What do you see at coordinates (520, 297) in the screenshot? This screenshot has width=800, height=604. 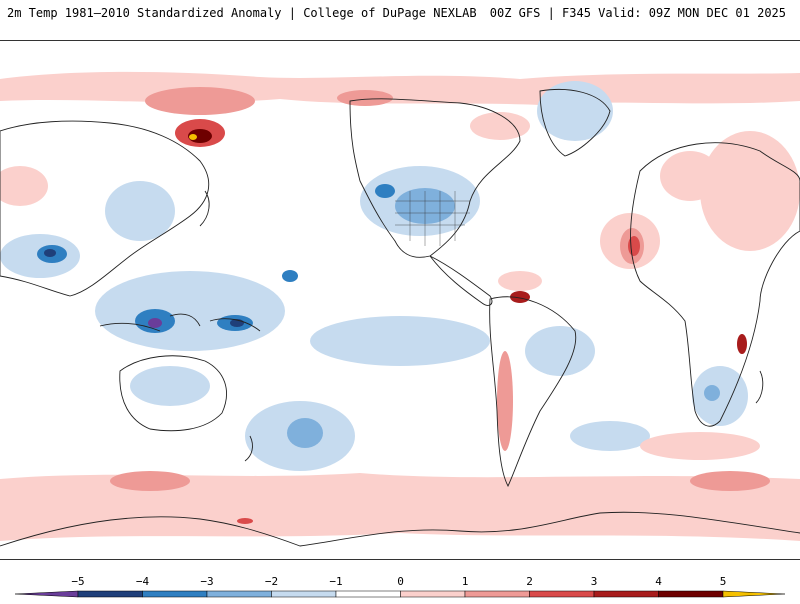 I see `venezuela-extreme-warm` at bounding box center [520, 297].